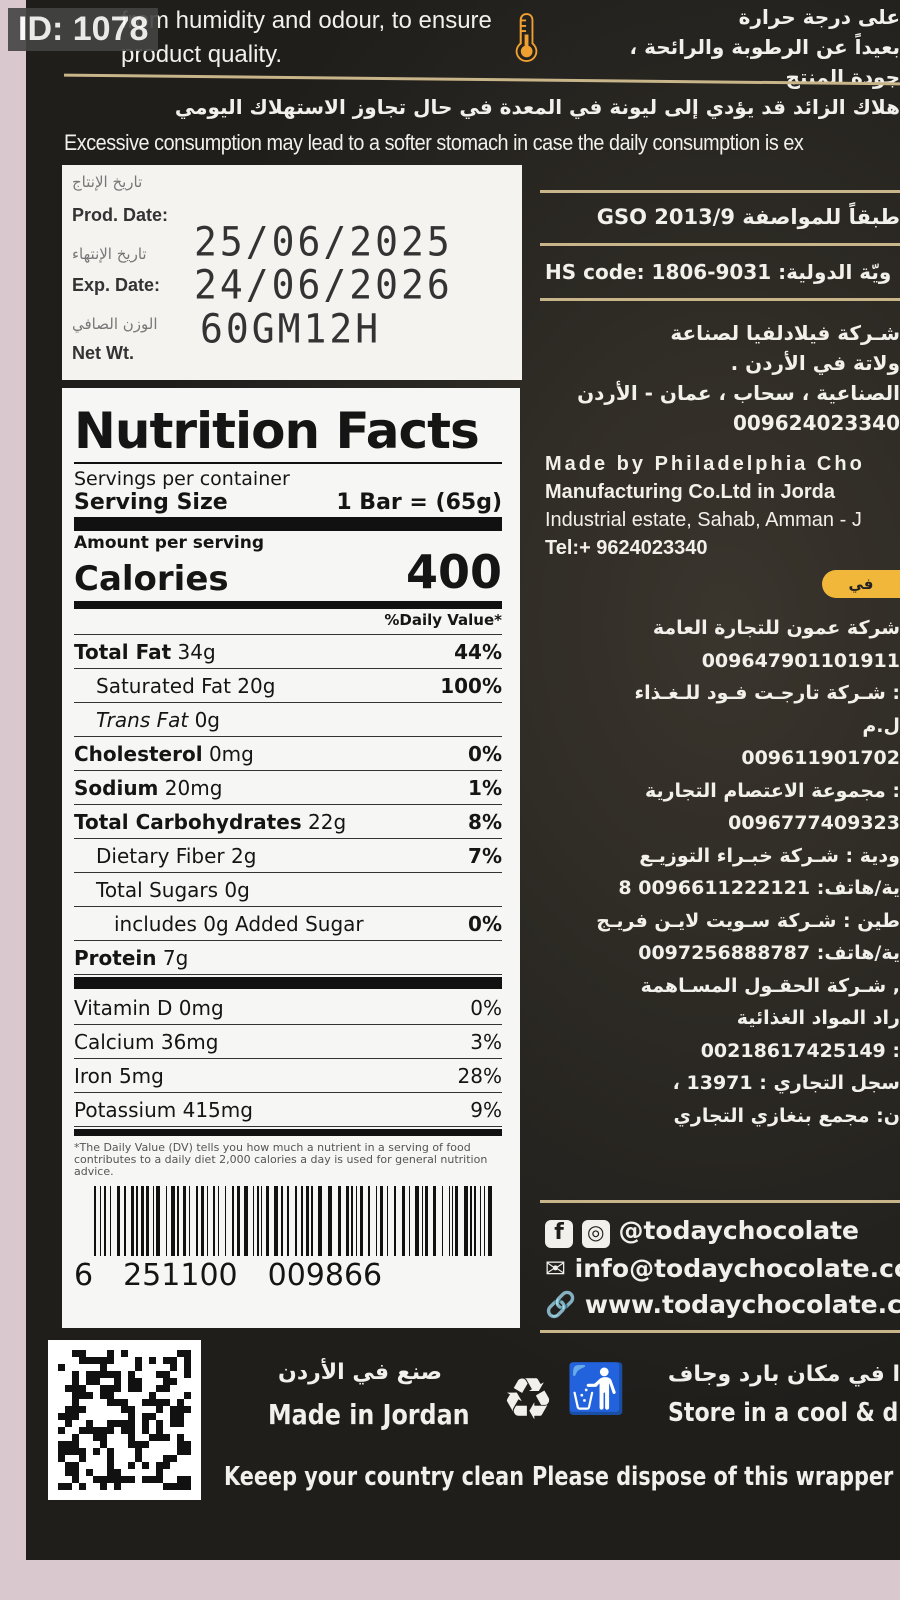 The width and height of the screenshot is (900, 1600). What do you see at coordinates (453, 572) in the screenshot?
I see `calories-value: 400` at bounding box center [453, 572].